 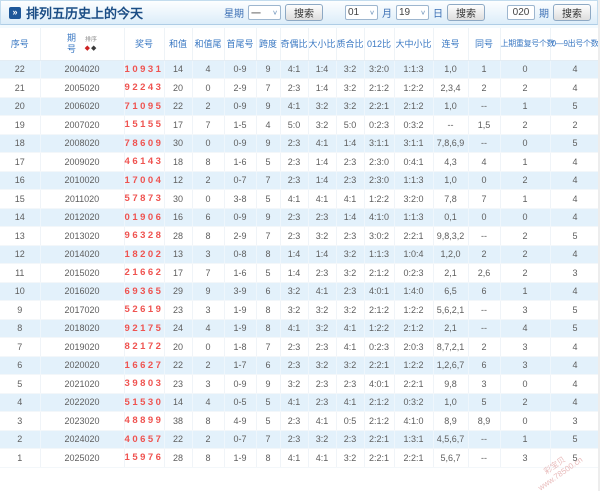 I want to click on search-controls: 星期 一 ∨ 搜索 01 ∨ 月 19 ∨ 日 搜索 期 搜索, so click(x=407, y=12).